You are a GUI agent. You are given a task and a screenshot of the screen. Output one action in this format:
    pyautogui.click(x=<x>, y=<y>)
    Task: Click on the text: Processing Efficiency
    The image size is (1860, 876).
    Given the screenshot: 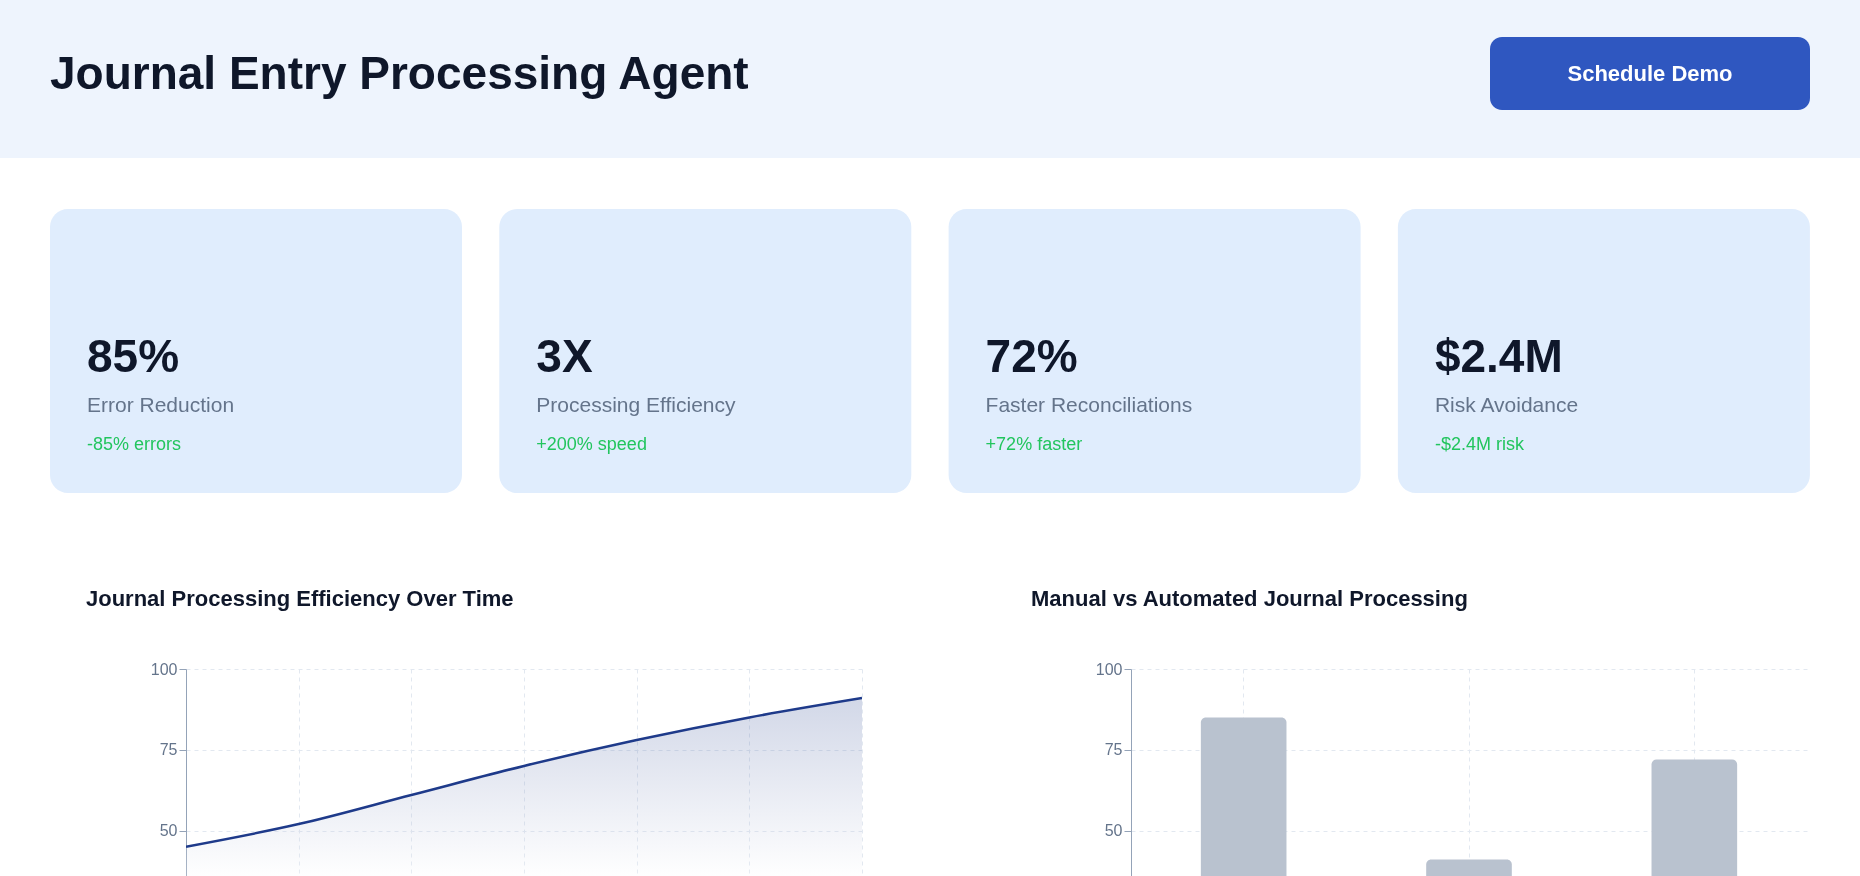 What is the action you would take?
    pyautogui.click(x=636, y=404)
    